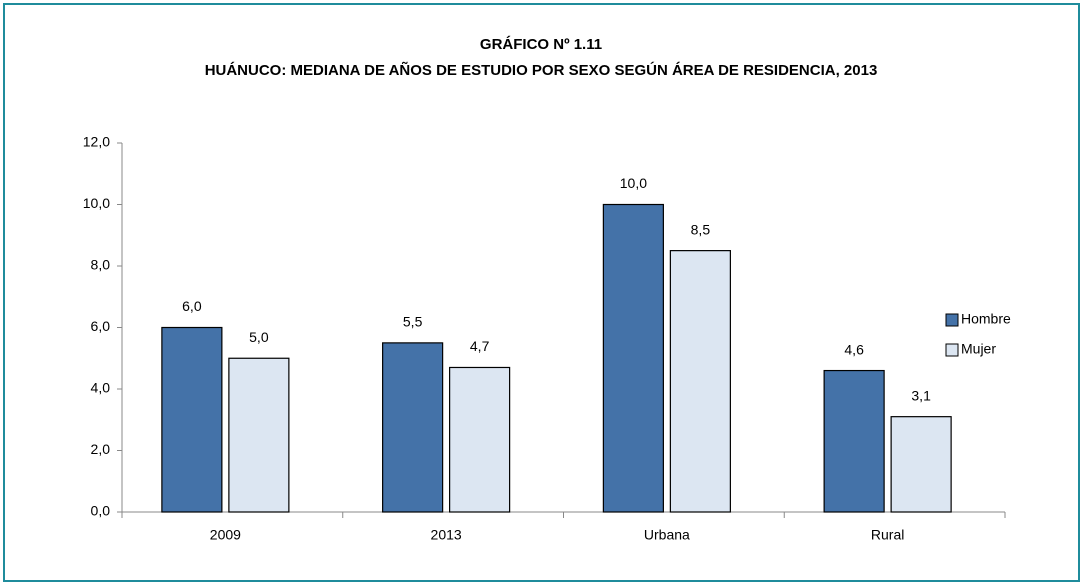  Describe the element at coordinates (101, 449) in the screenshot. I see `y-tick-label: 2,0` at that location.